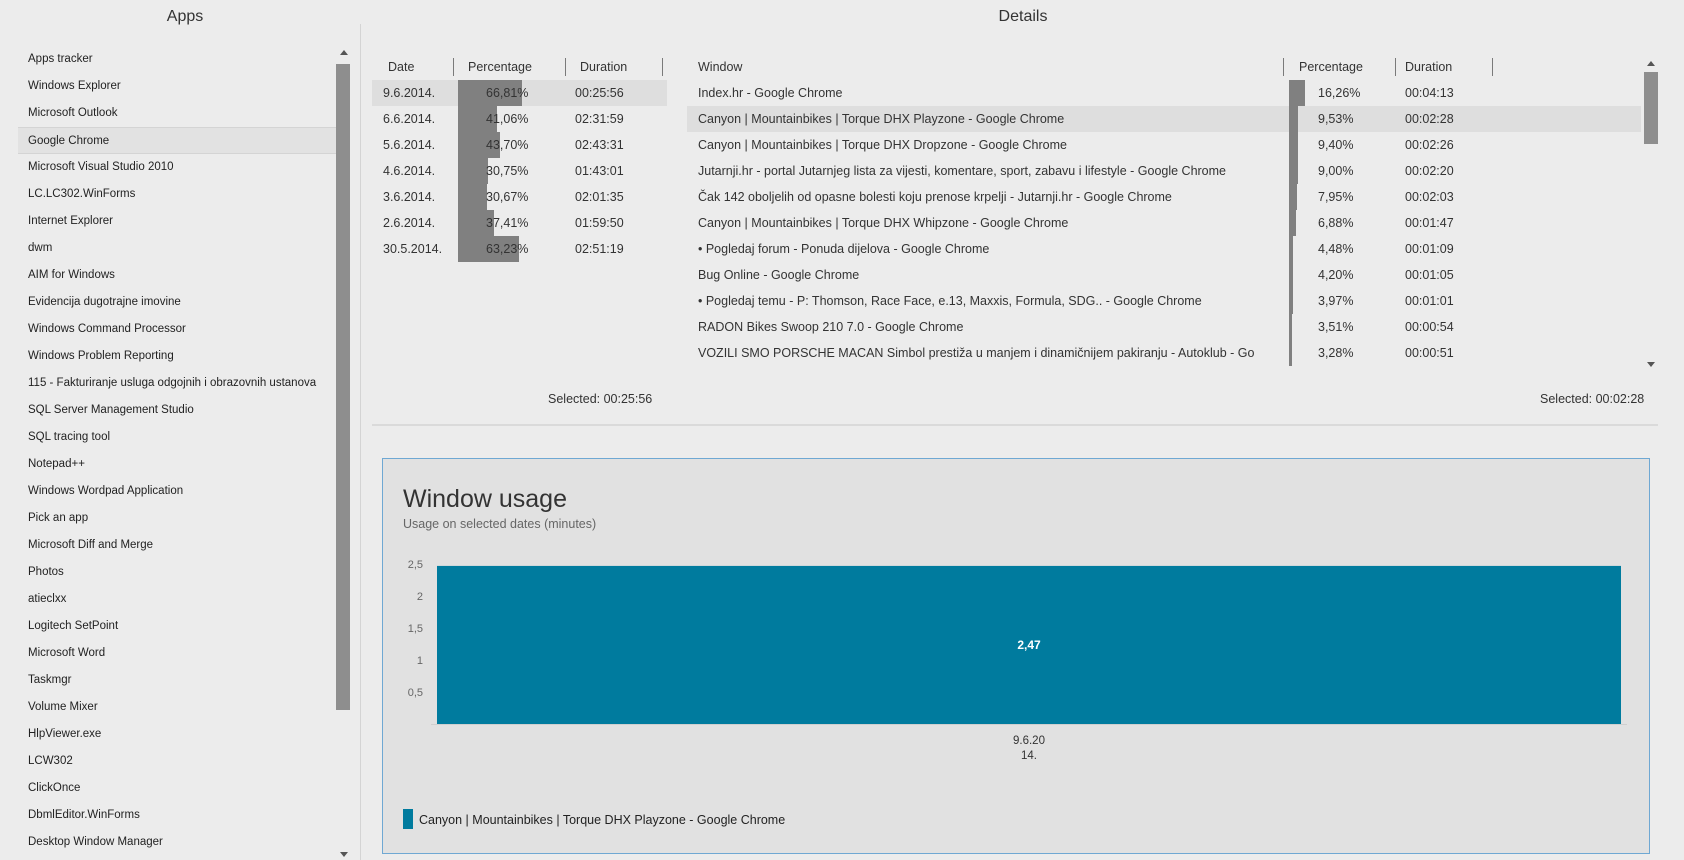 This screenshot has height=860, width=1684. What do you see at coordinates (73, 626) in the screenshot?
I see `app-list-item: Logitech SetPoint` at bounding box center [73, 626].